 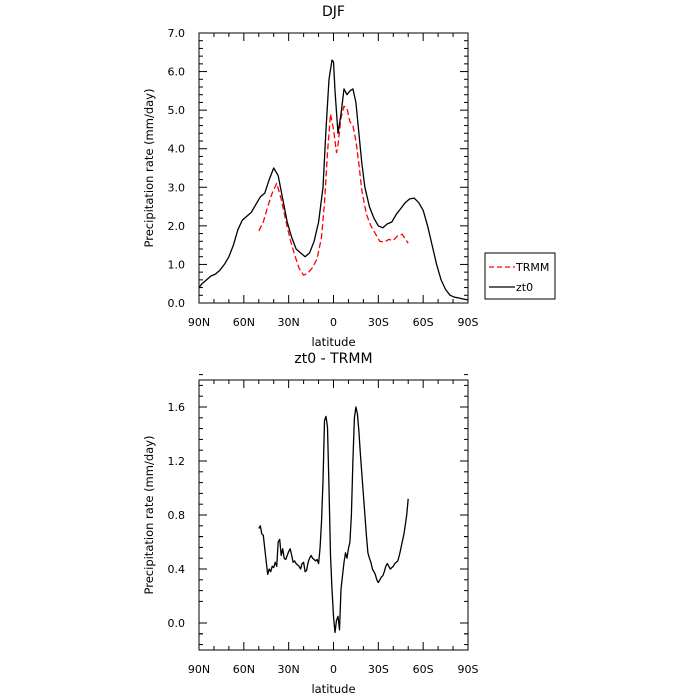 What do you see at coordinates (524, 287) in the screenshot?
I see `legend-label: zt0` at bounding box center [524, 287].